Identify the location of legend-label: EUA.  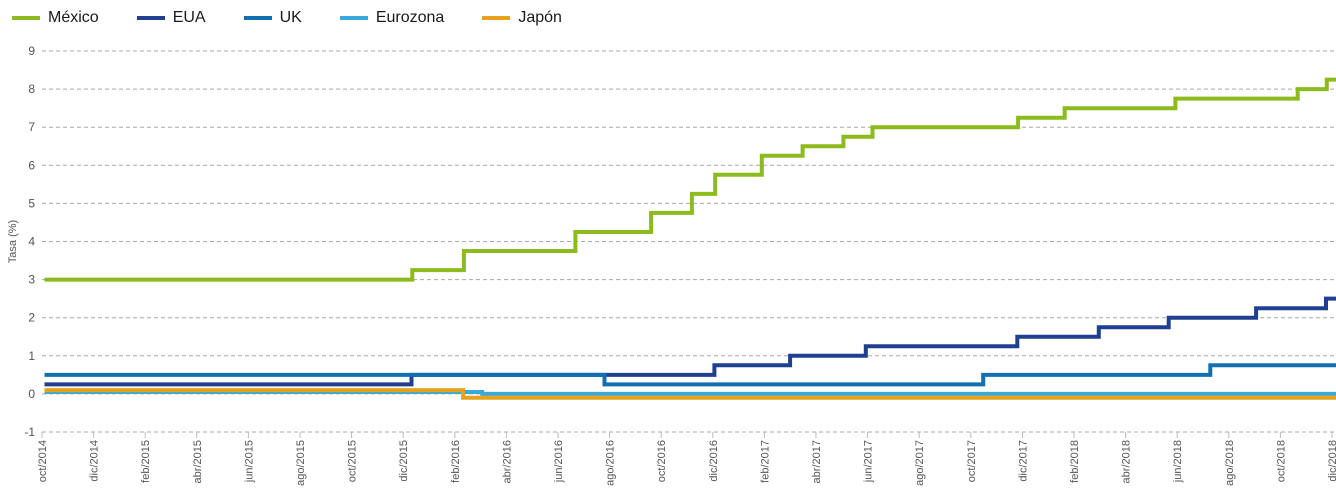
(189, 17).